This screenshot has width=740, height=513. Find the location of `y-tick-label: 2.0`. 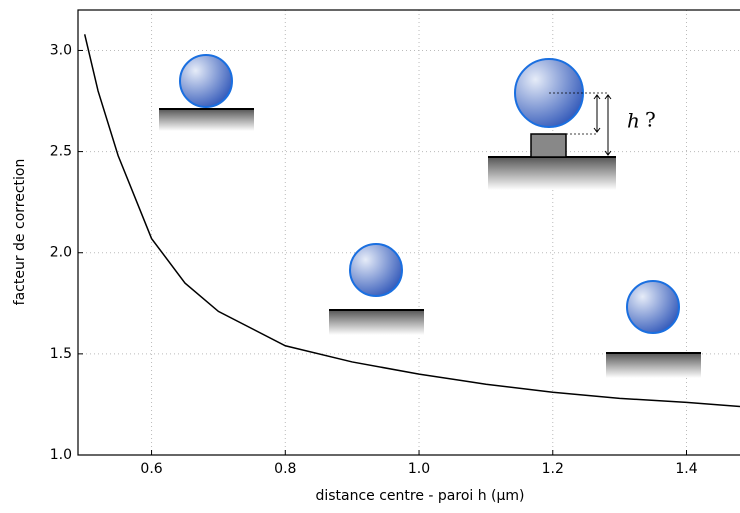

y-tick-label: 2.0 is located at coordinates (61, 253).